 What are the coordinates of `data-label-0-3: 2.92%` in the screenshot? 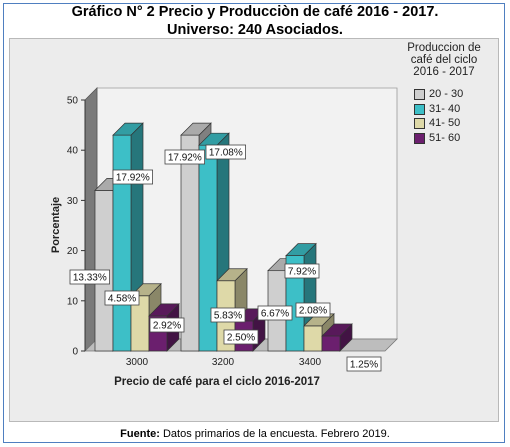 It's located at (167, 325).